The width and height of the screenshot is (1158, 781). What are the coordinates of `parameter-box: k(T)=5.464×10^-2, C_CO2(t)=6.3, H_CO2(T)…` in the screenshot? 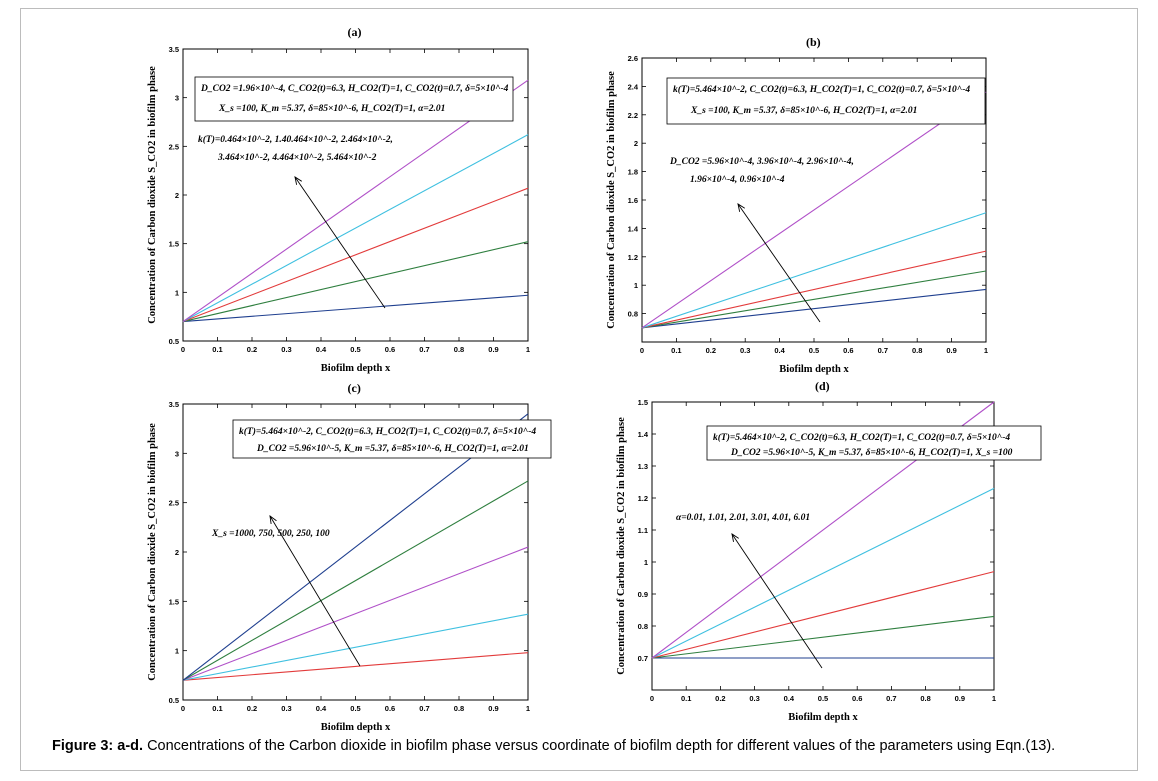 It's located at (874, 443).